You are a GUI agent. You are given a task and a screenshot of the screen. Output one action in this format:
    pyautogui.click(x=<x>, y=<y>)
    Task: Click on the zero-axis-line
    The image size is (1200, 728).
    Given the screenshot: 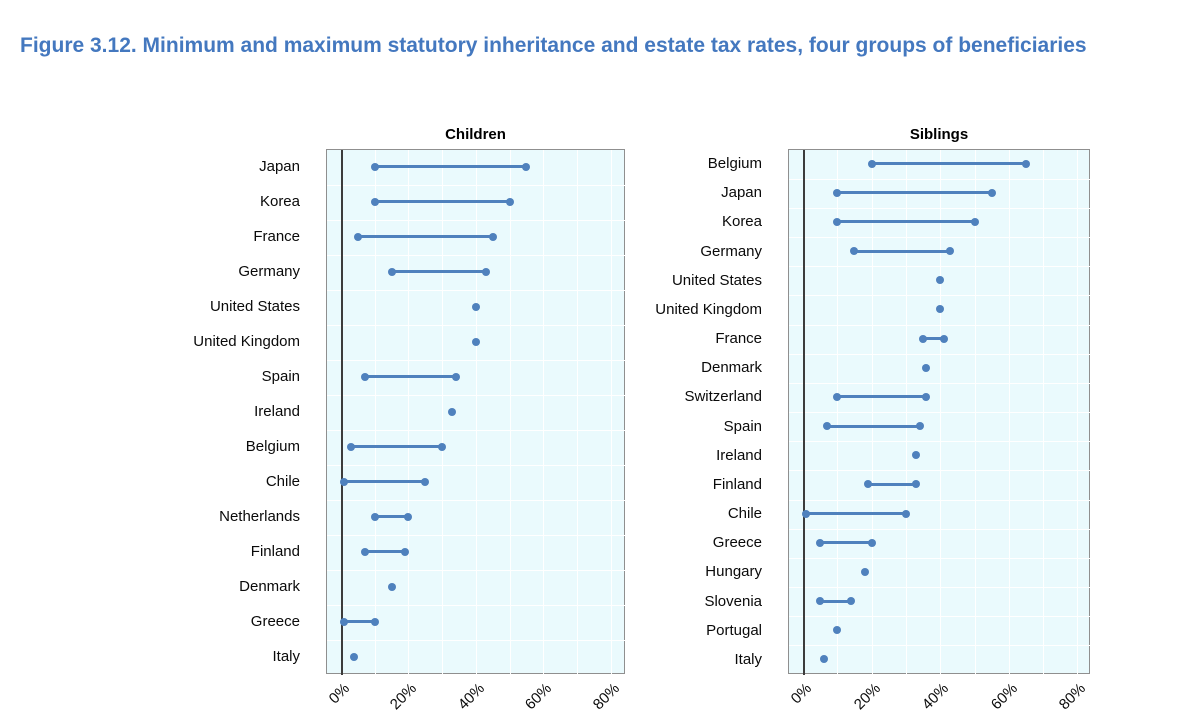 What is the action you would take?
    pyautogui.click(x=804, y=412)
    